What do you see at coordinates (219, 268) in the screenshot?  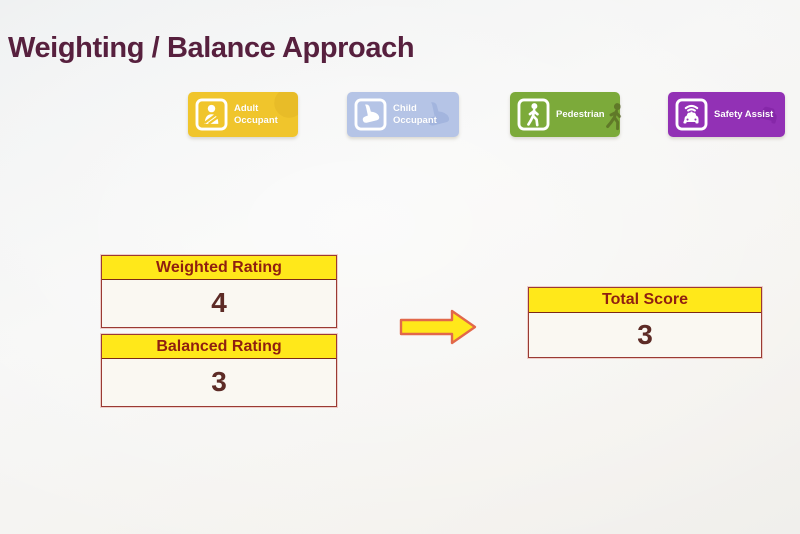 I see `weighted-rating-header: Weighted Rating` at bounding box center [219, 268].